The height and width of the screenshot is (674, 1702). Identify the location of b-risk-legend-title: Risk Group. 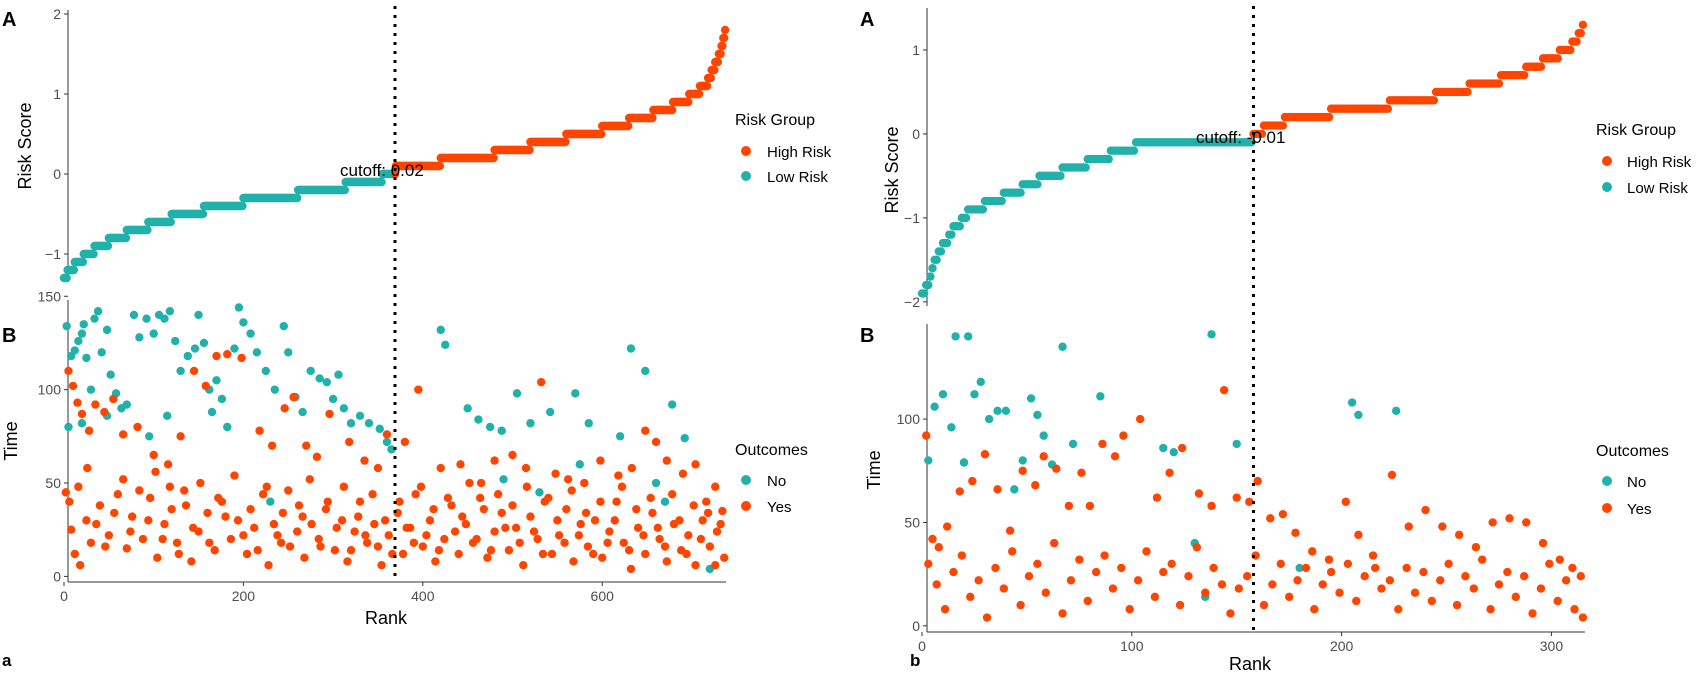
(1636, 130).